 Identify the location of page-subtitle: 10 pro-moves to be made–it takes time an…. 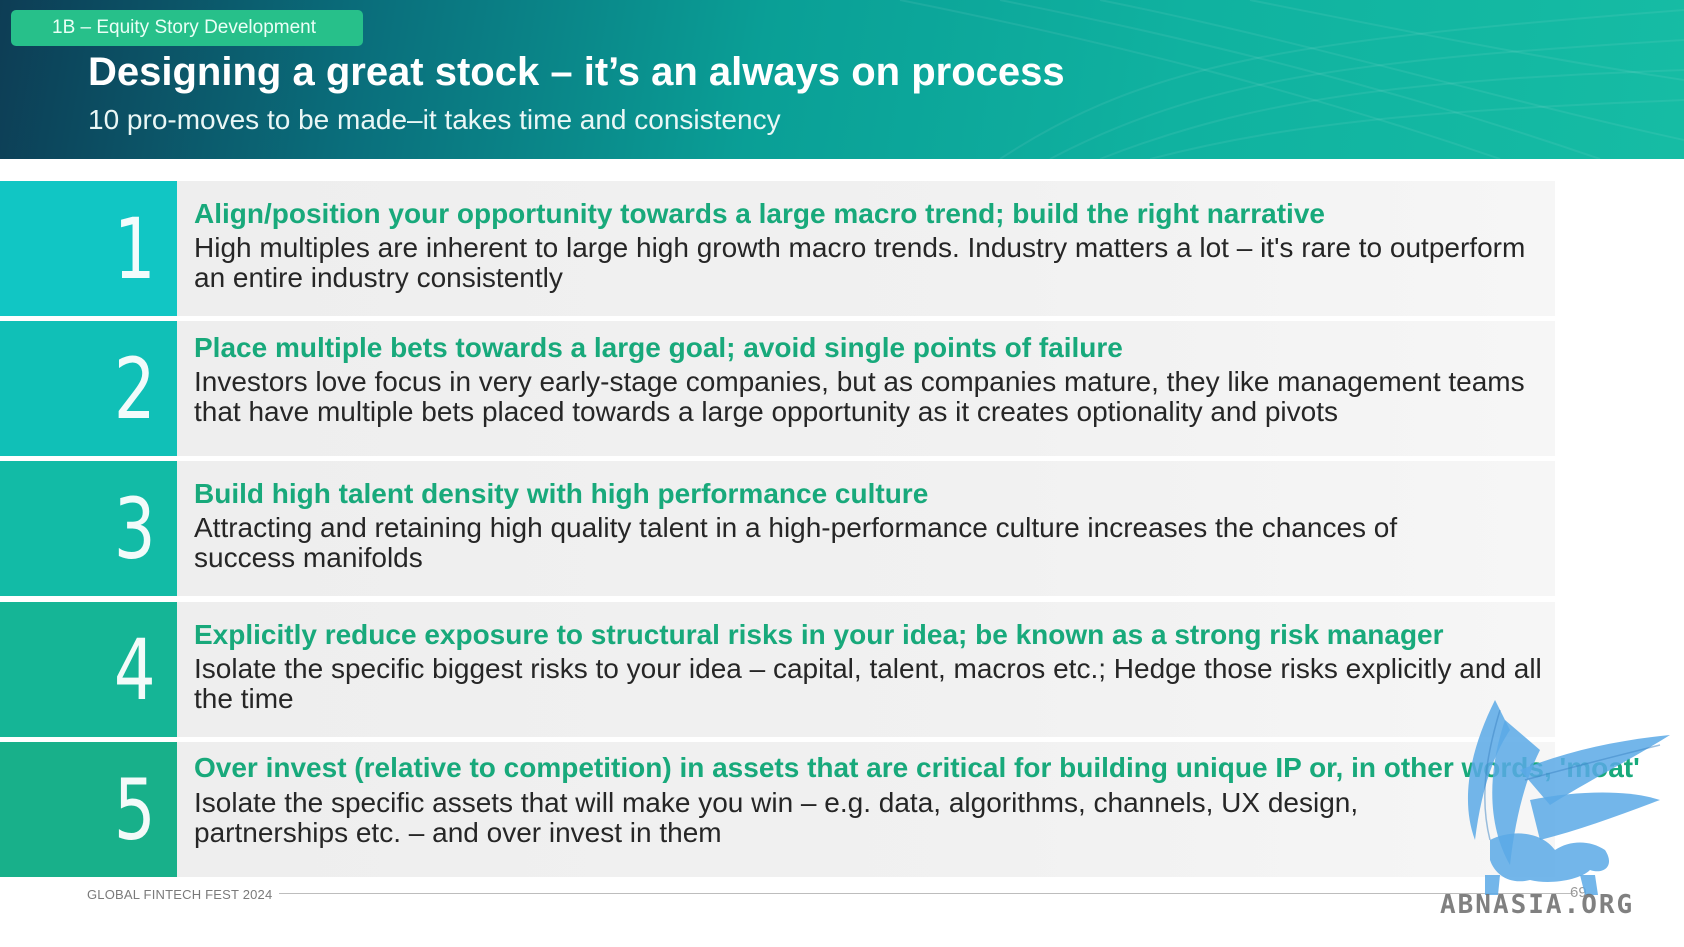
(434, 119).